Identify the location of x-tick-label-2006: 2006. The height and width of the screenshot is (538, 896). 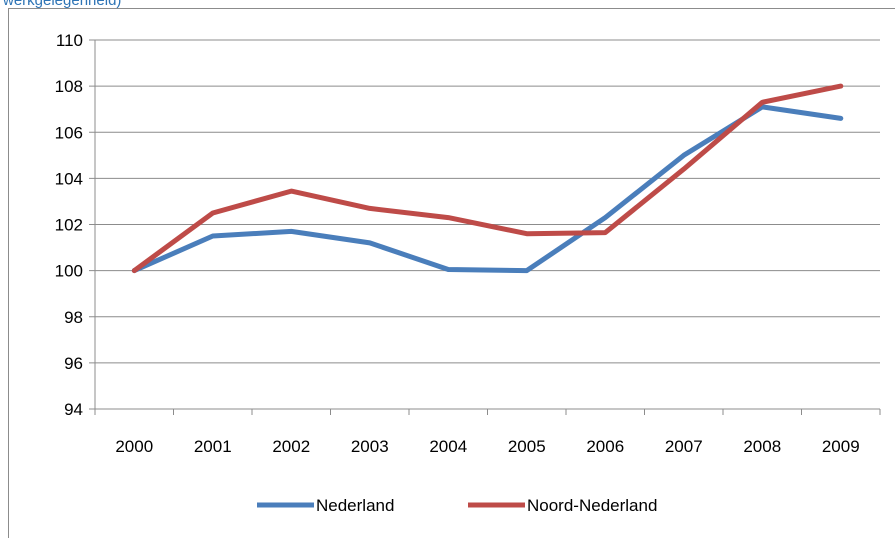
(605, 446).